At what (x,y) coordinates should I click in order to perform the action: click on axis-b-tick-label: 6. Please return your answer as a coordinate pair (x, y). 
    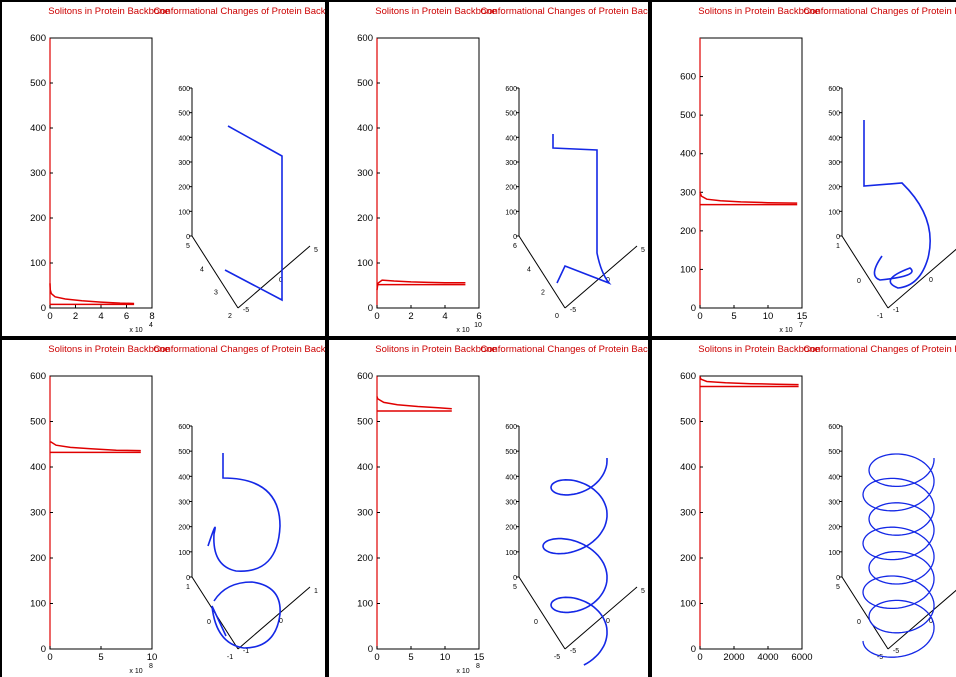
    Looking at the image, I should click on (515, 246).